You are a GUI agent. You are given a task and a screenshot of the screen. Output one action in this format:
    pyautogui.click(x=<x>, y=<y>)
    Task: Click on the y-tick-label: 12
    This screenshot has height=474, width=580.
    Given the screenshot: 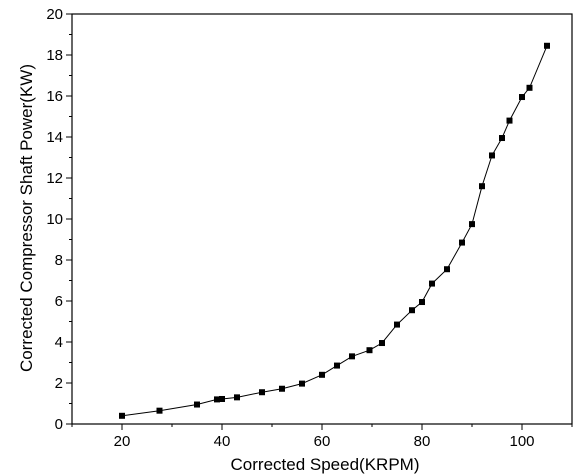 What is the action you would take?
    pyautogui.click(x=54, y=178)
    